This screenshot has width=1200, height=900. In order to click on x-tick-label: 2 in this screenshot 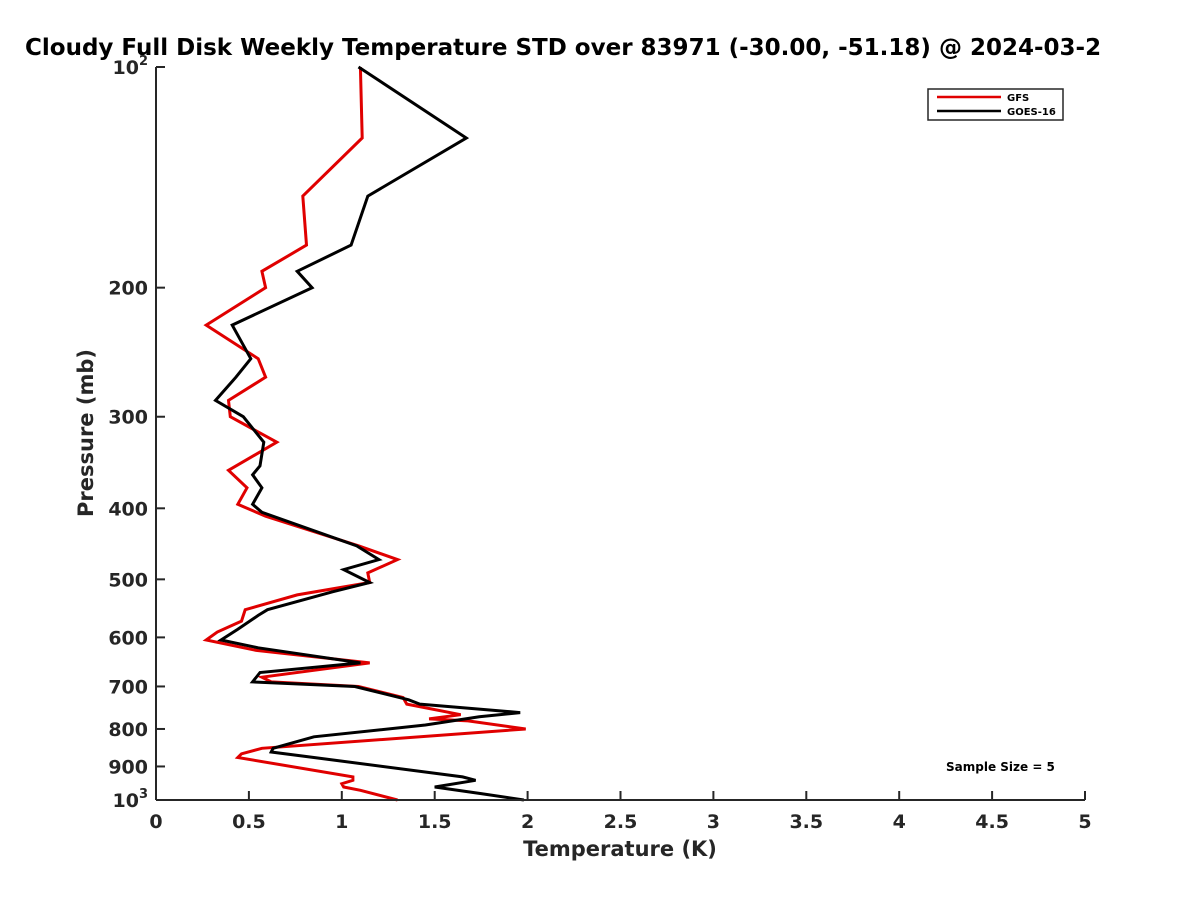, I will do `click(527, 822)`.